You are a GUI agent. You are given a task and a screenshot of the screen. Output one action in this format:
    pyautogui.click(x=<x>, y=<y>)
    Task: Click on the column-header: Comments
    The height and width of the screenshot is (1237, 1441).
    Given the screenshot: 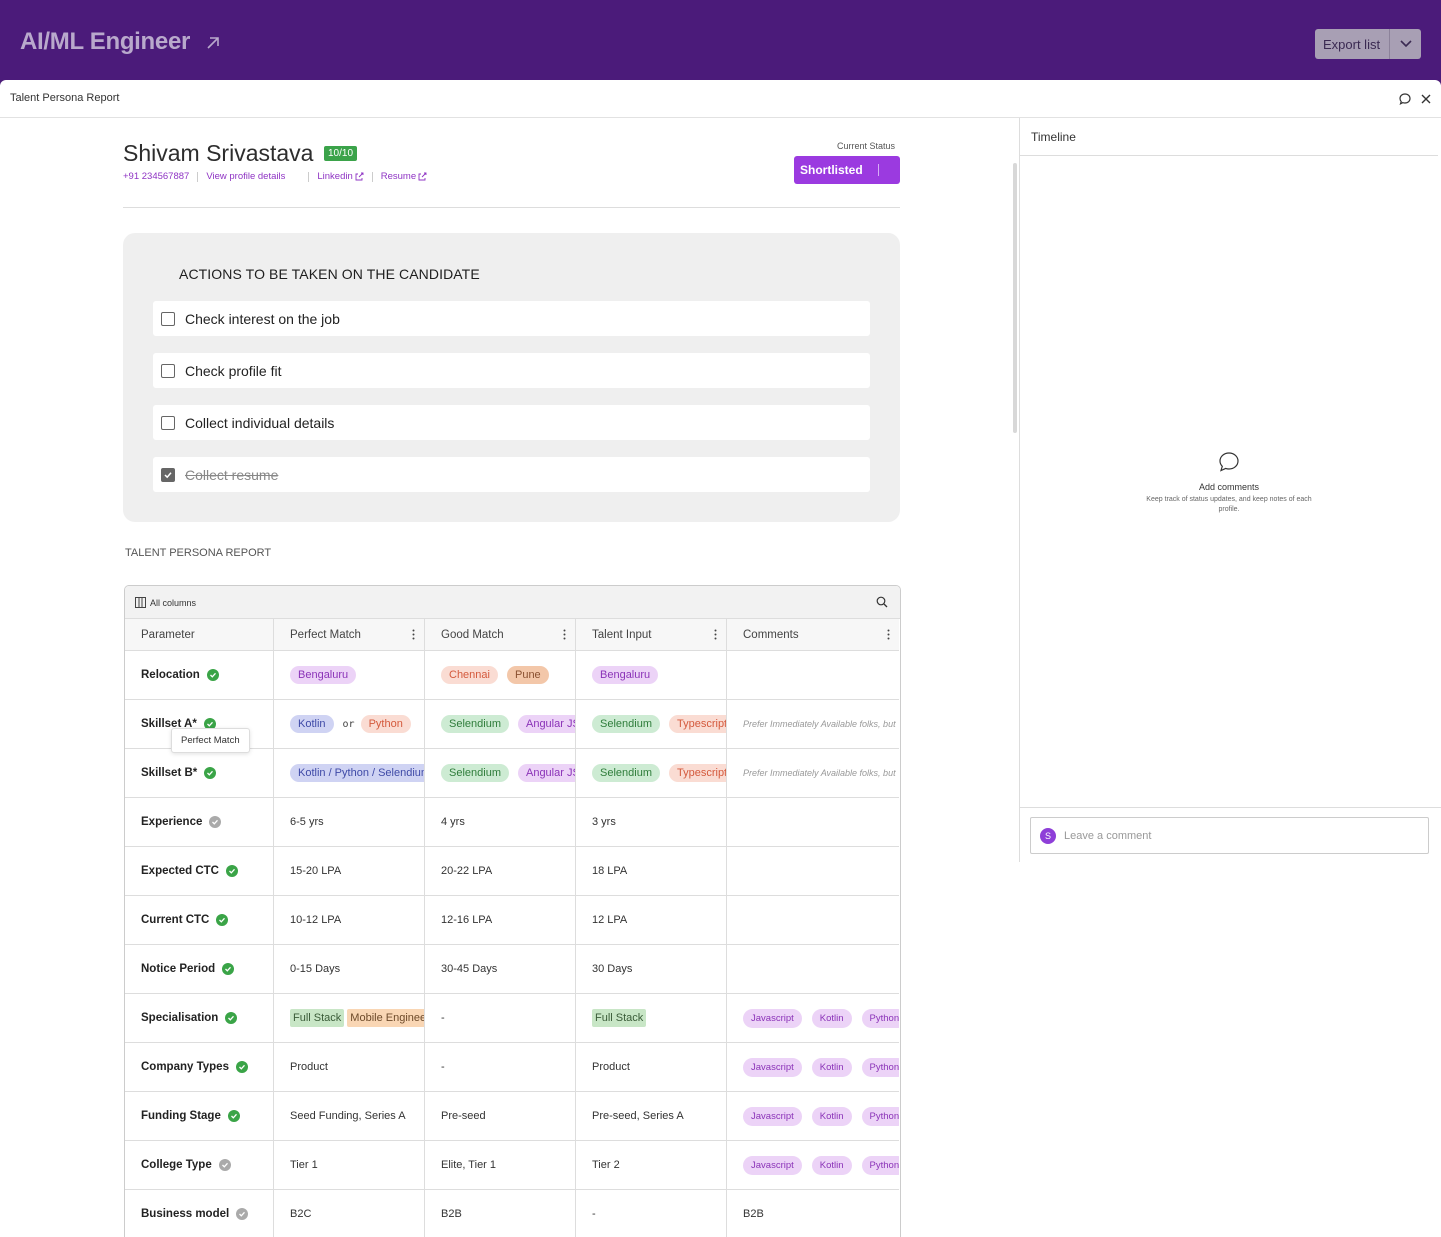 What is the action you would take?
    pyautogui.click(x=813, y=634)
    